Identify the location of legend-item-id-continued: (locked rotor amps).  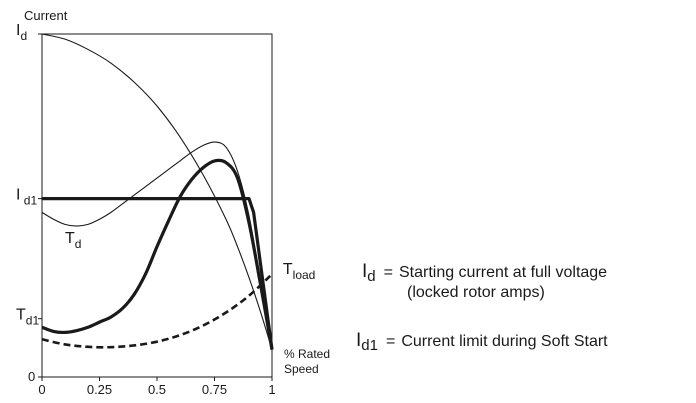
(476, 293).